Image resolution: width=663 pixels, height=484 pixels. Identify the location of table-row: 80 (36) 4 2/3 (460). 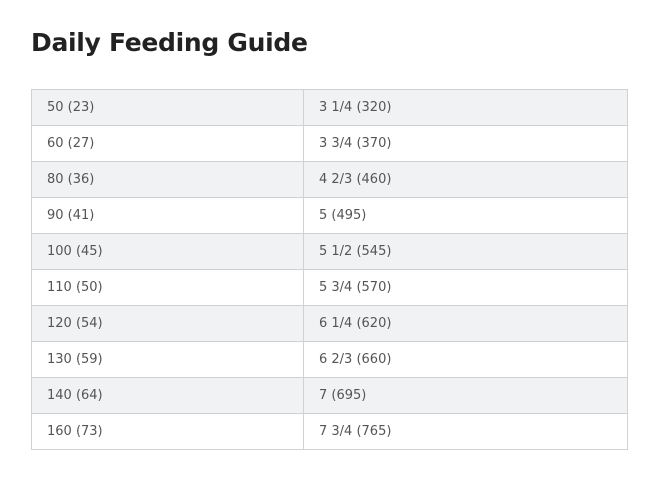
(329, 179).